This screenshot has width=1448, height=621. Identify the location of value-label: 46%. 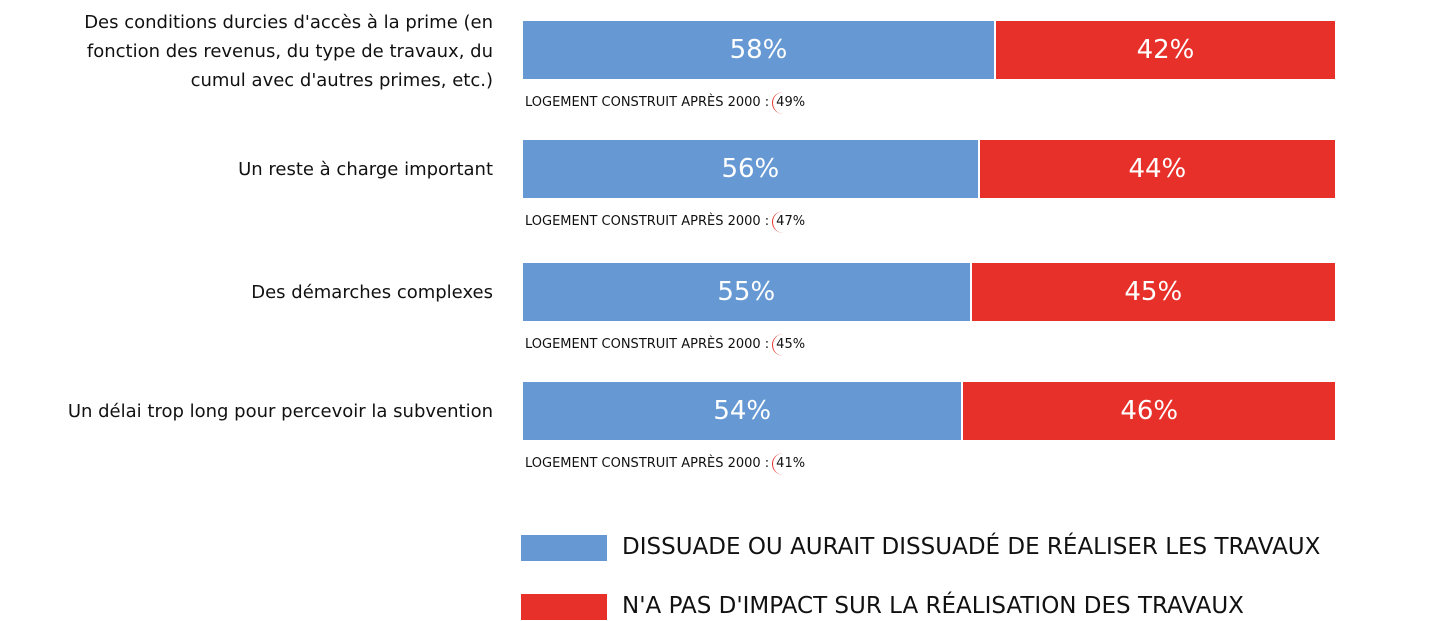
(1149, 411).